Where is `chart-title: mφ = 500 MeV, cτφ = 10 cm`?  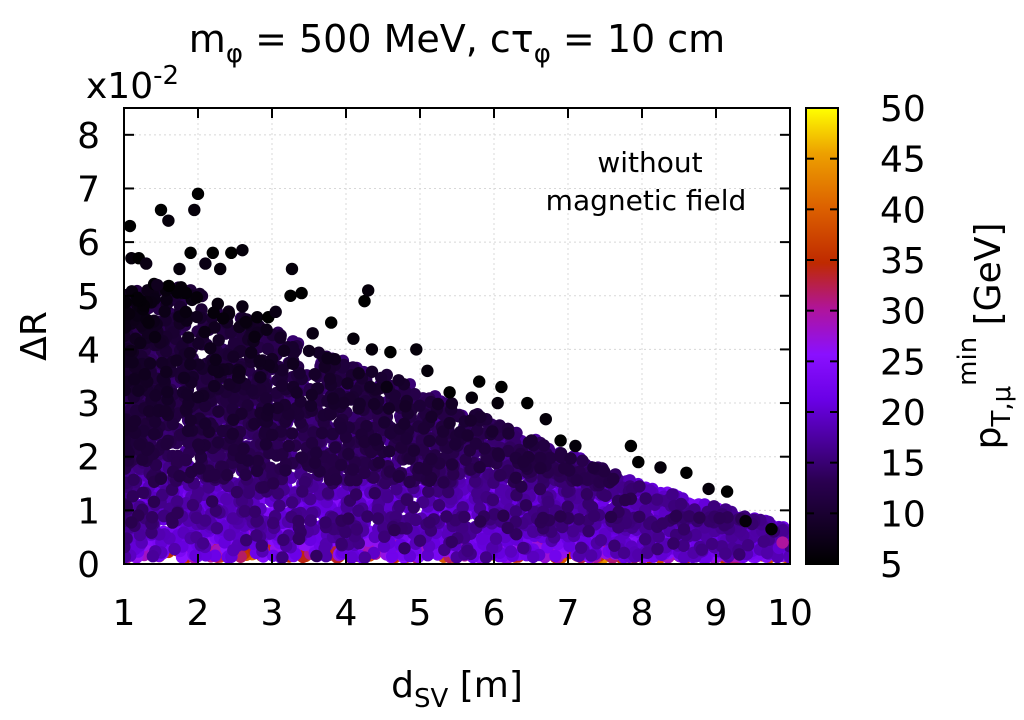 chart-title: mφ = 500 MeV, cτφ = 10 cm is located at coordinates (457, 43).